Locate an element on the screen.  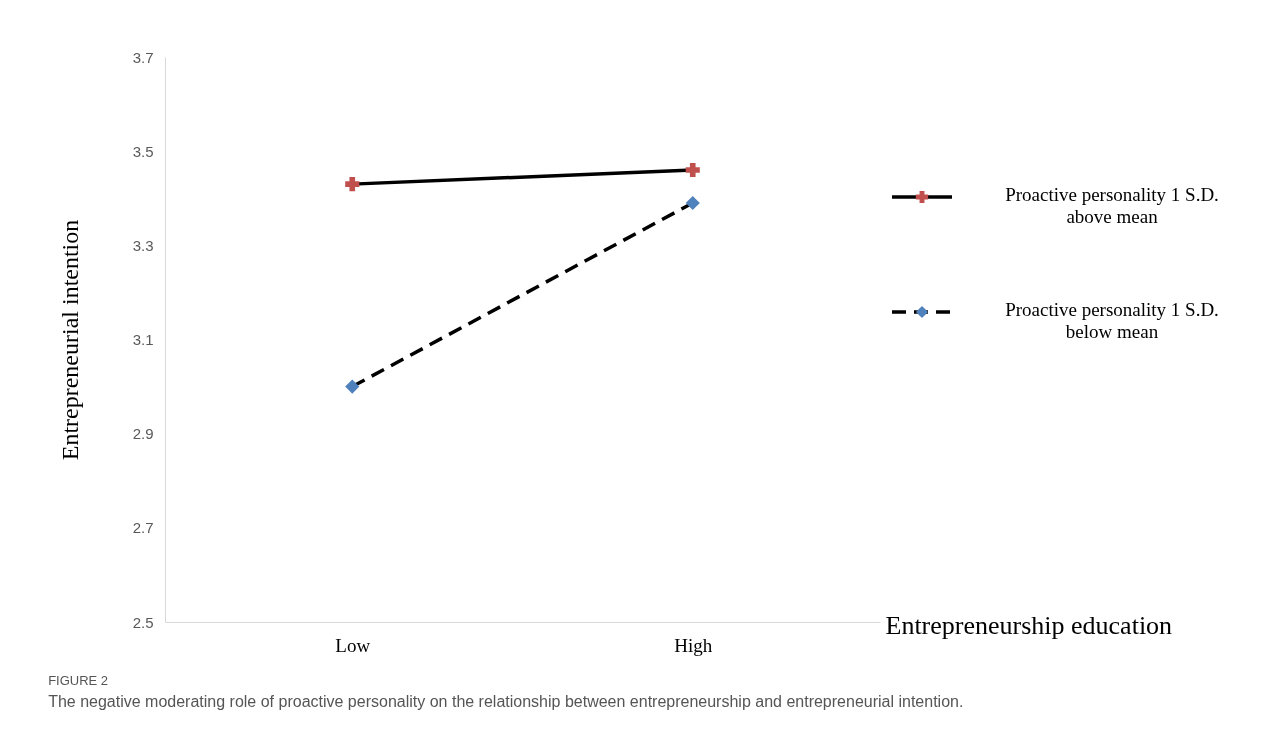
y-tick-label: 3.3 is located at coordinates (143, 245).